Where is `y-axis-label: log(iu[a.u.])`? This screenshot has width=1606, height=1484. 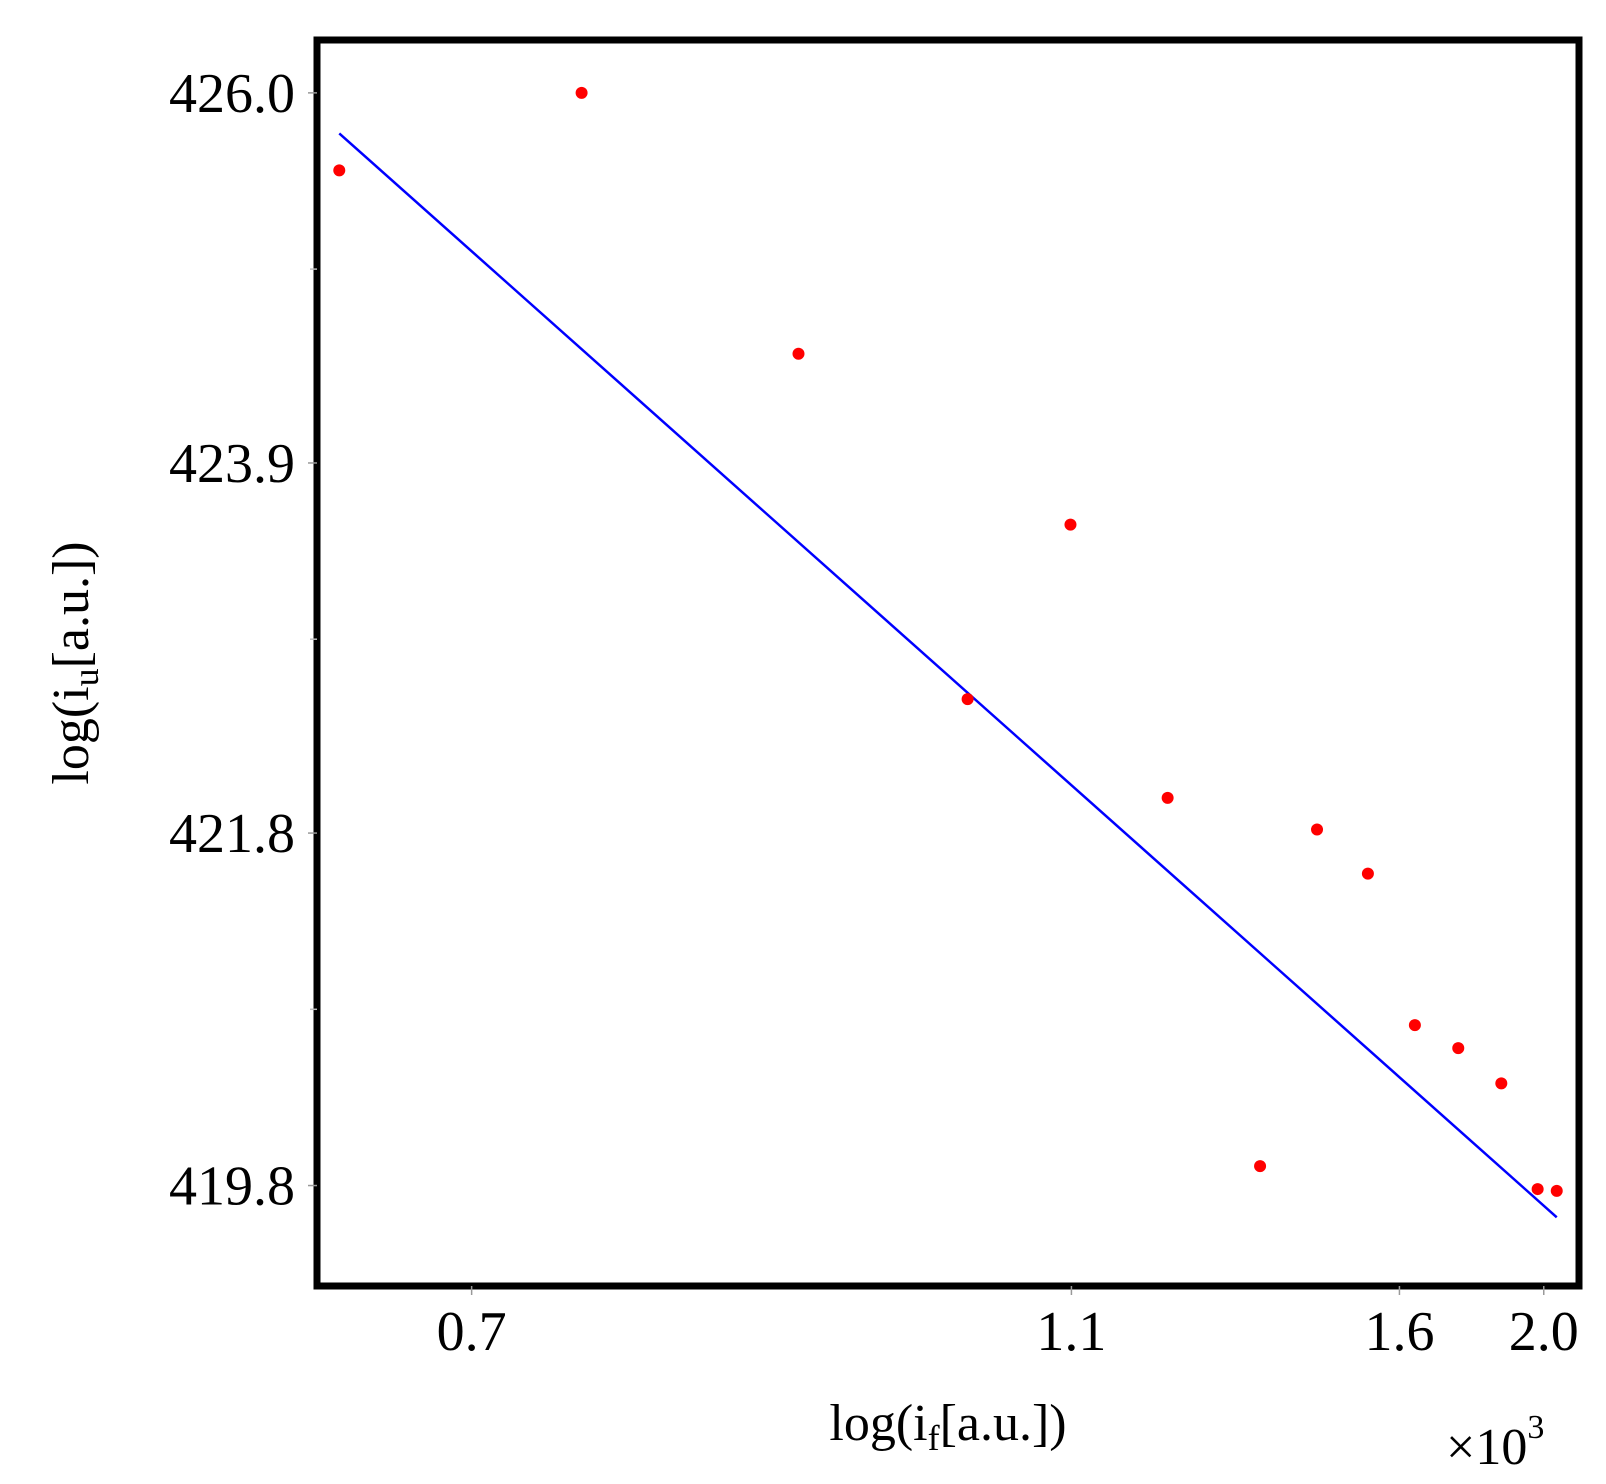
y-axis-label: log(iu[a.u.]) is located at coordinates (74, 662).